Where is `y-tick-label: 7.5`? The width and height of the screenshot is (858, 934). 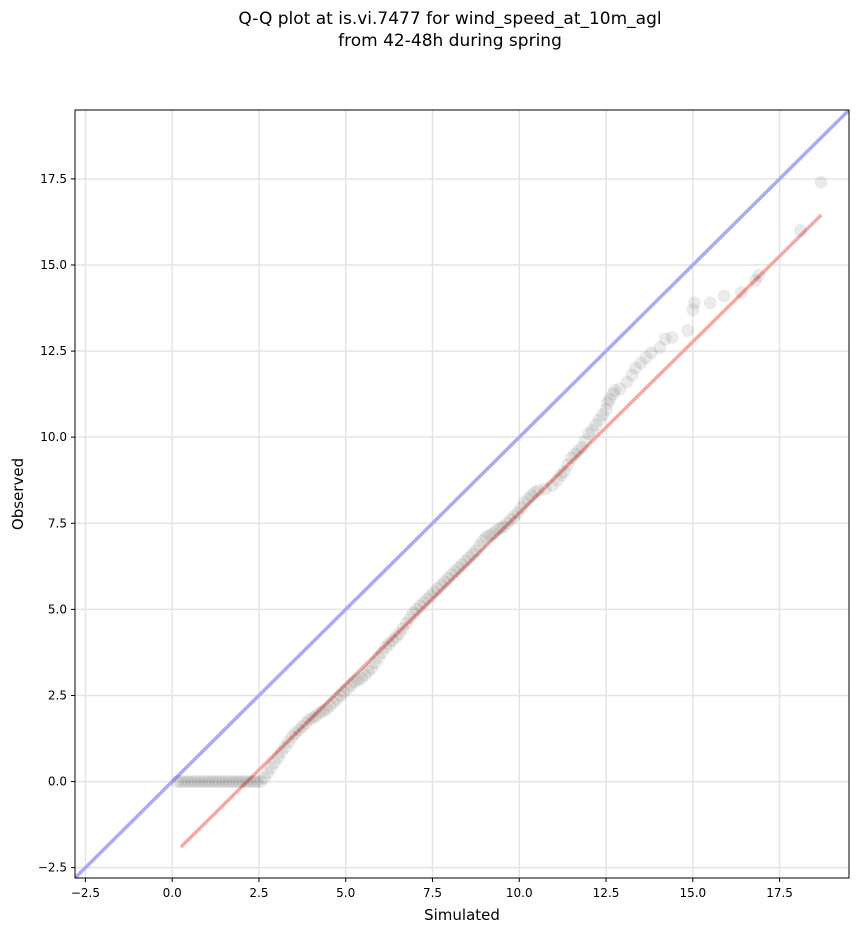
y-tick-label: 7.5 is located at coordinates (57, 523).